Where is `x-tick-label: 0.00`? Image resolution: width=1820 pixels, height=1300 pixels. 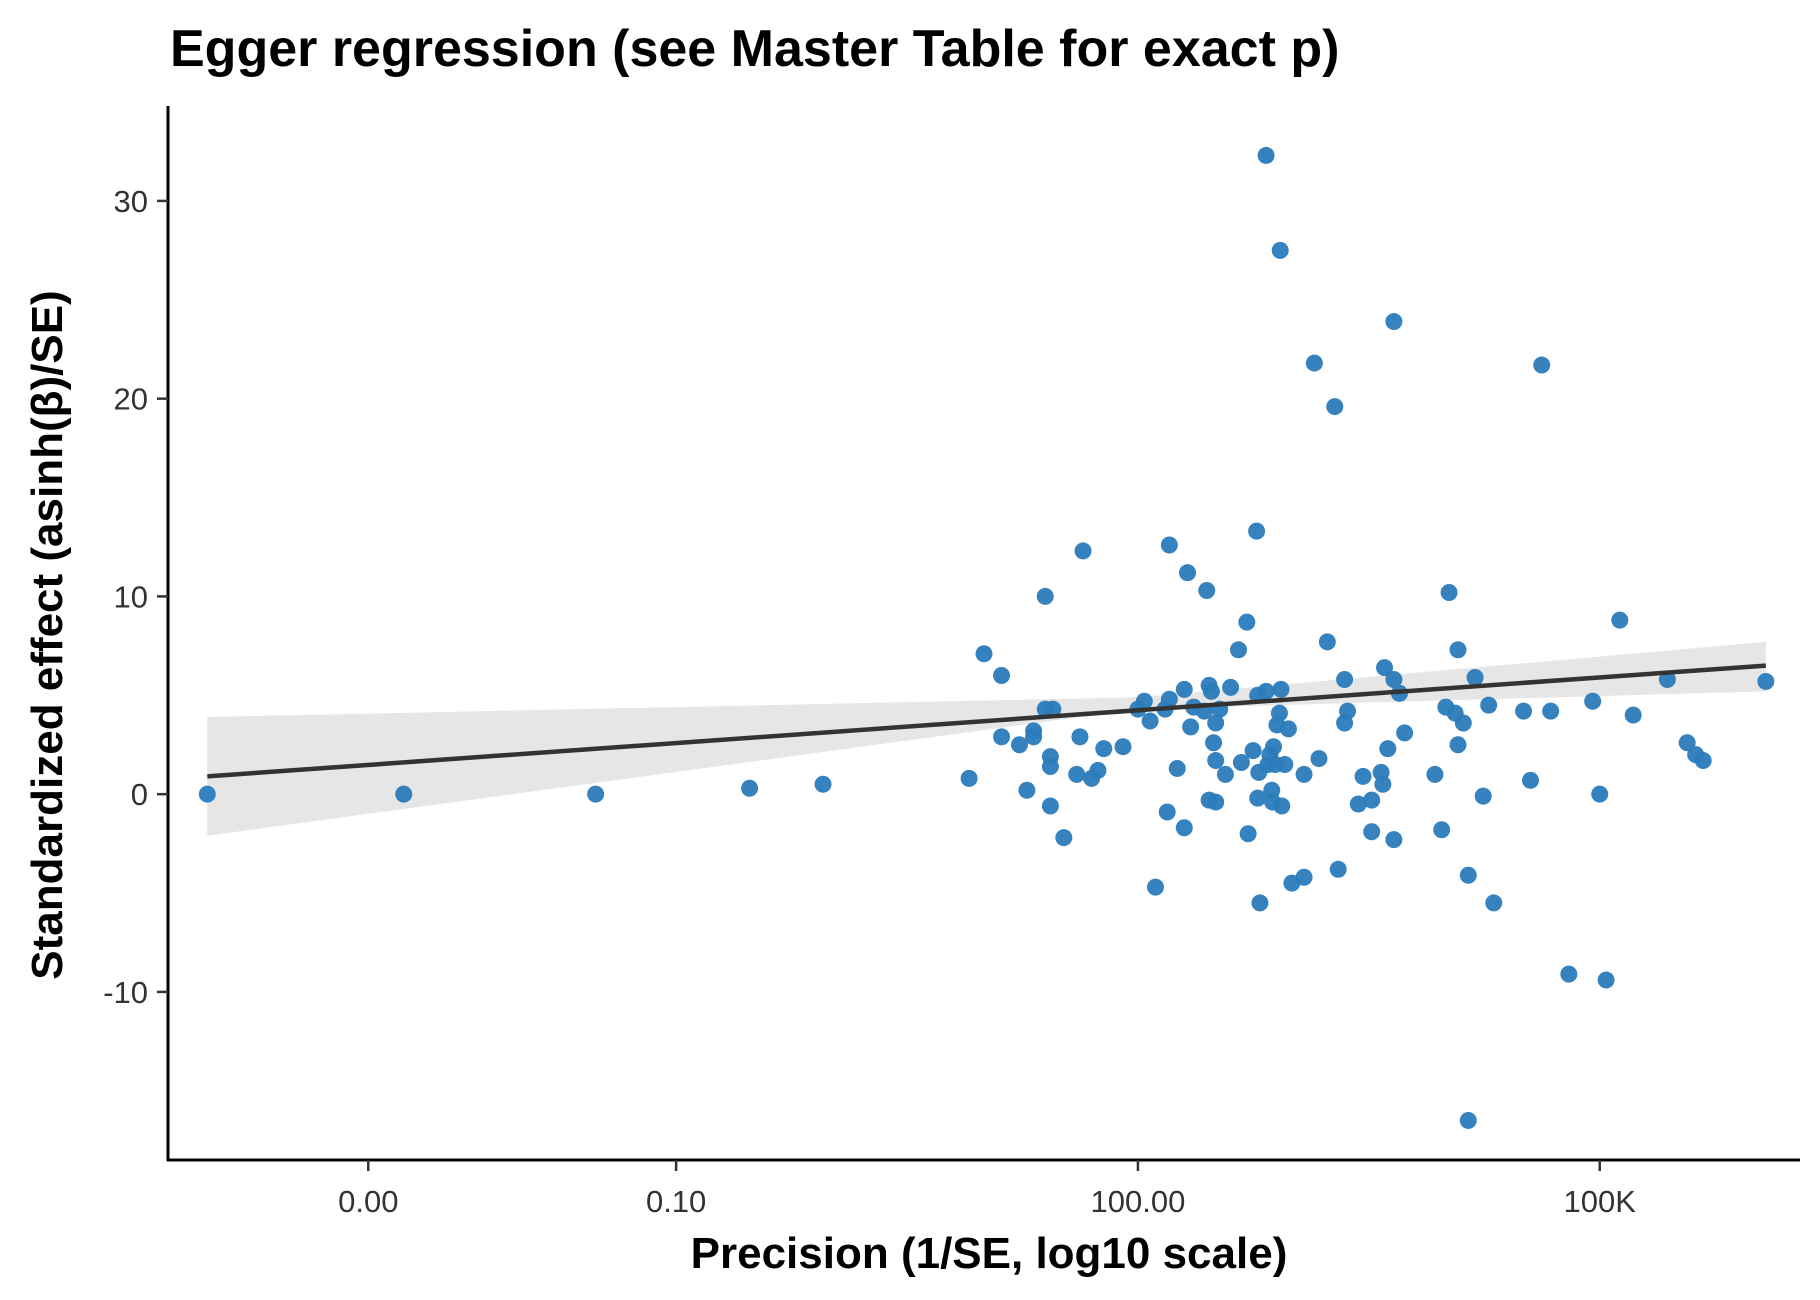
x-tick-label: 0.00 is located at coordinates (368, 1201).